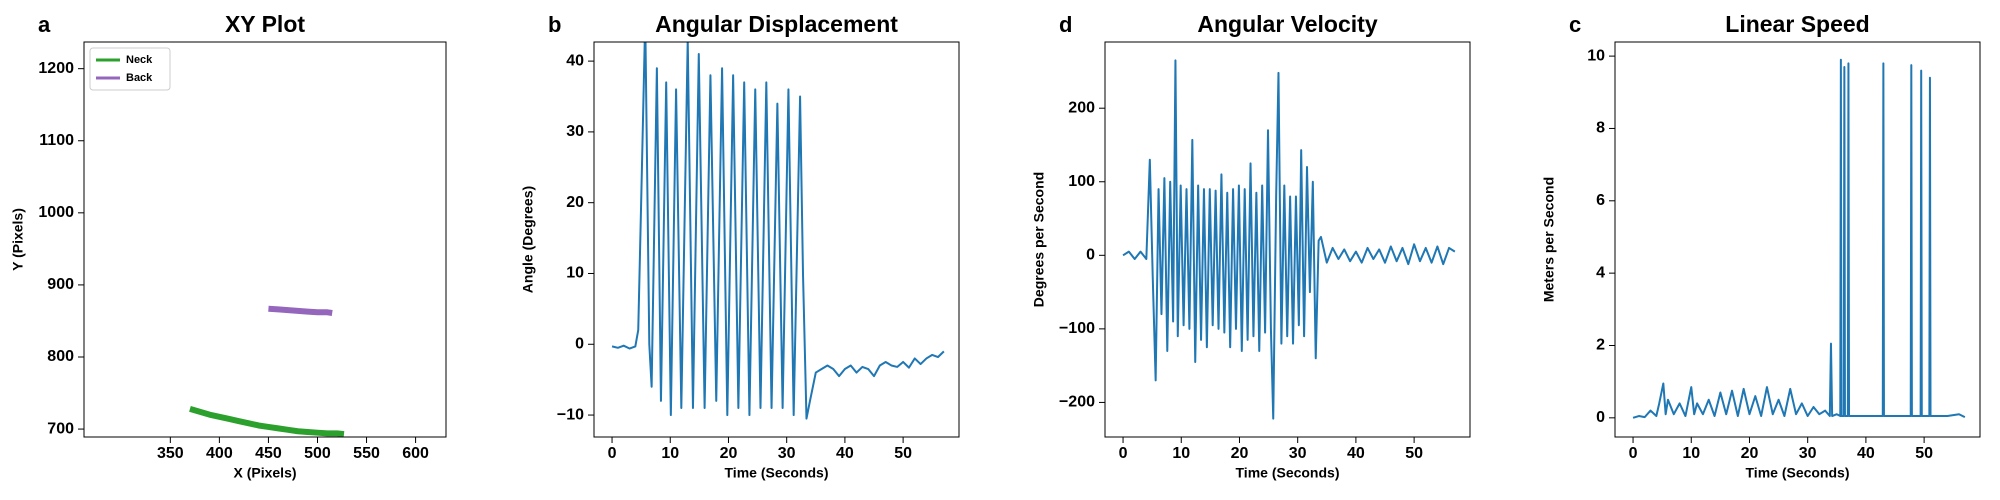 This screenshot has height=500, width=2000. What do you see at coordinates (1600, 128) in the screenshot?
I see `y-tick-label: 8` at bounding box center [1600, 128].